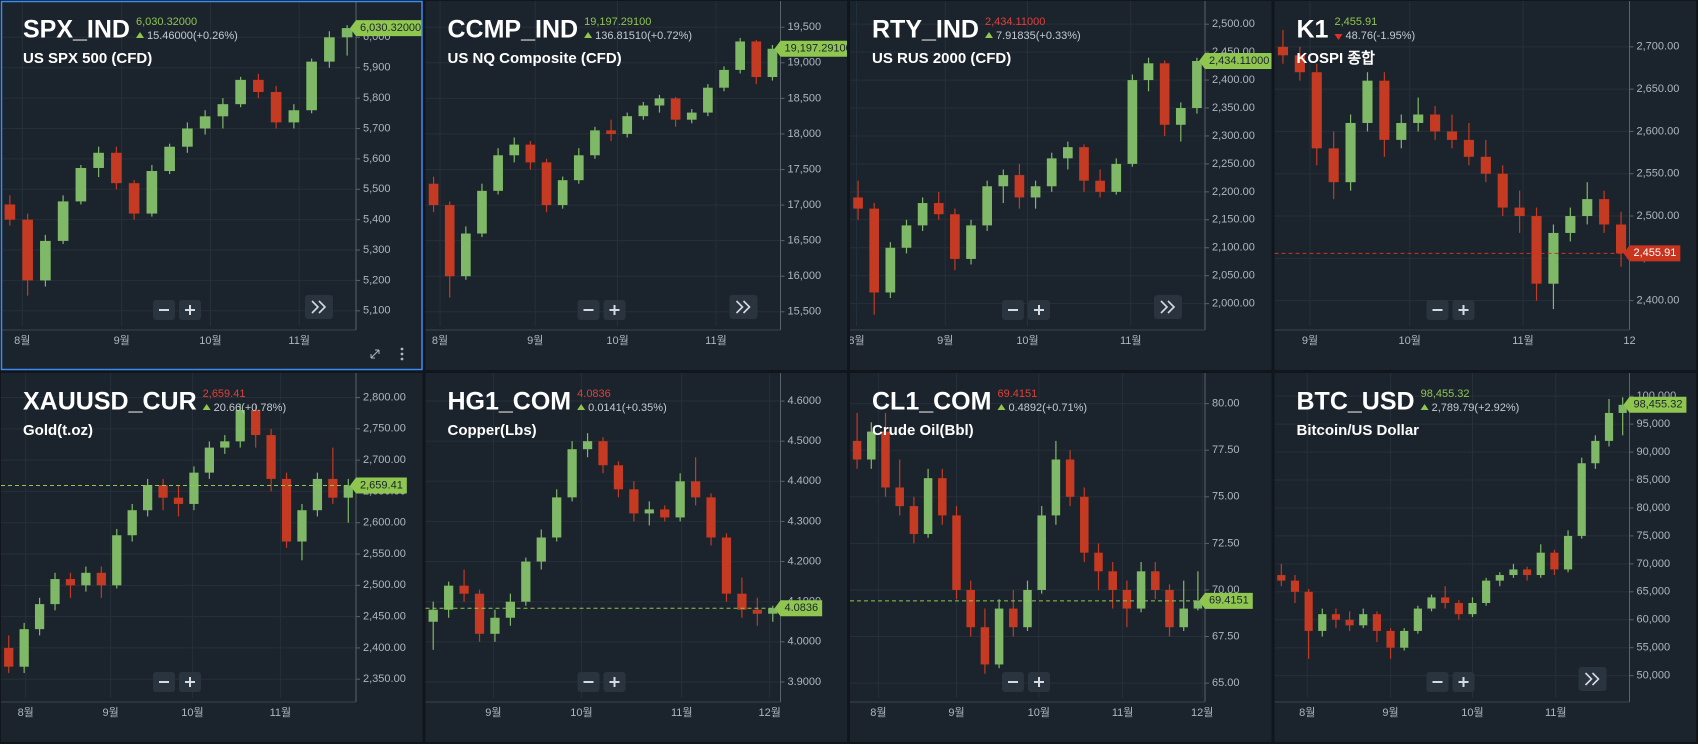  What do you see at coordinates (1654, 508) in the screenshot?
I see `y-tick-label: 80,000` at bounding box center [1654, 508].